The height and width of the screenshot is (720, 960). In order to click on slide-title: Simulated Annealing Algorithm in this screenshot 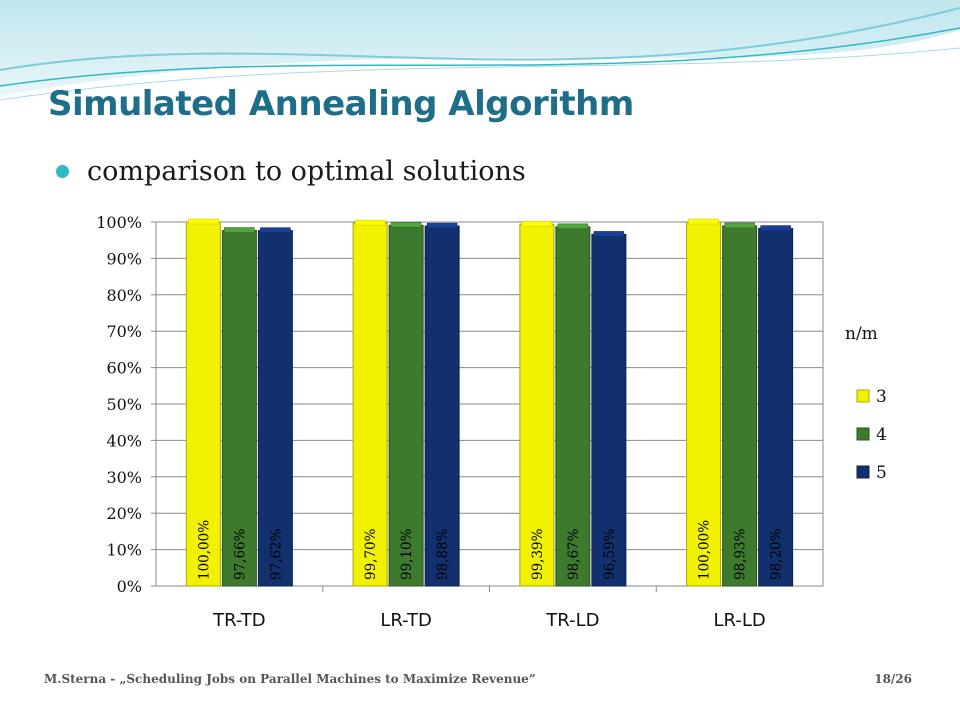, I will do `click(341, 104)`.